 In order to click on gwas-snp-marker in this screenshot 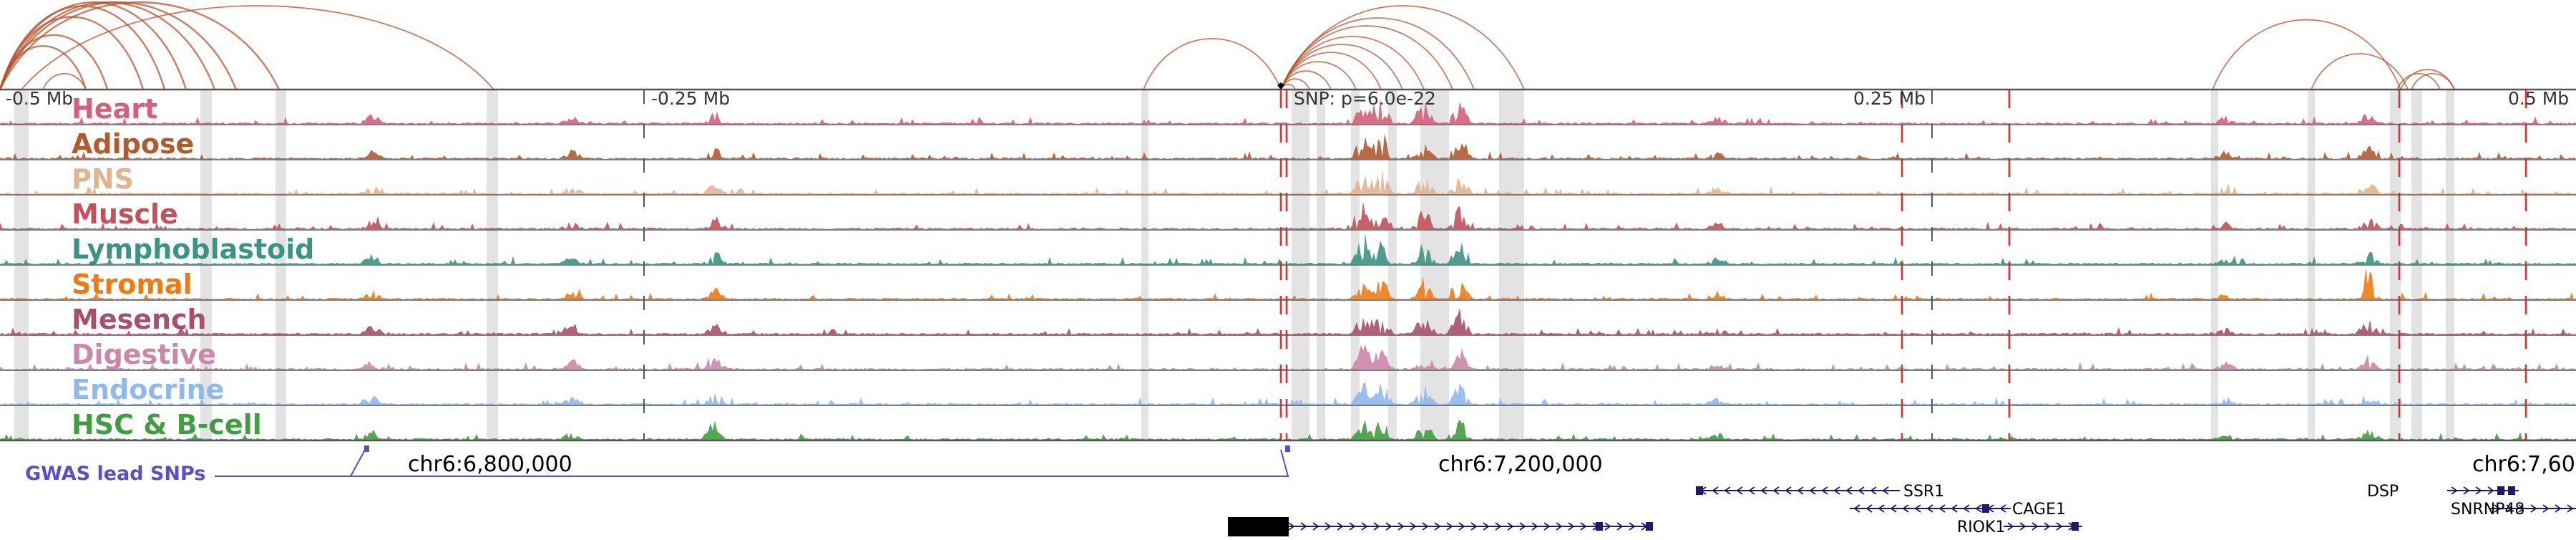, I will do `click(1287, 448)`.